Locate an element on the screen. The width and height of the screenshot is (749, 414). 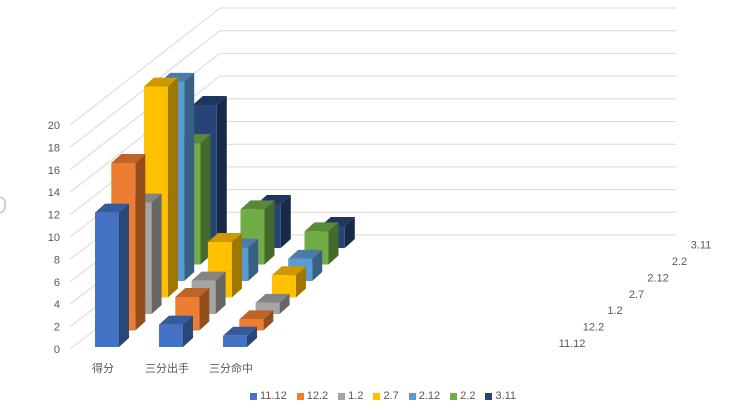
category-label: 得分 is located at coordinates (103, 368).